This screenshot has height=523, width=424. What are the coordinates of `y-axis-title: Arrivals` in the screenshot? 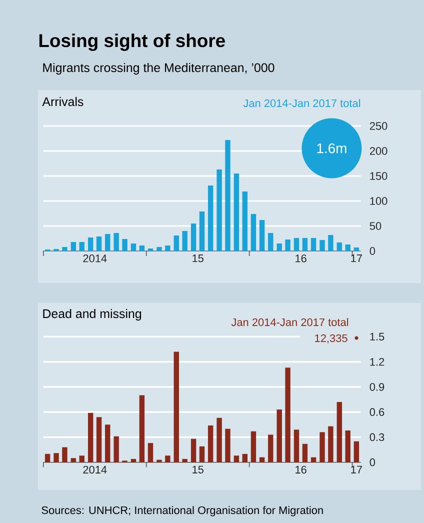 It's located at (63, 101).